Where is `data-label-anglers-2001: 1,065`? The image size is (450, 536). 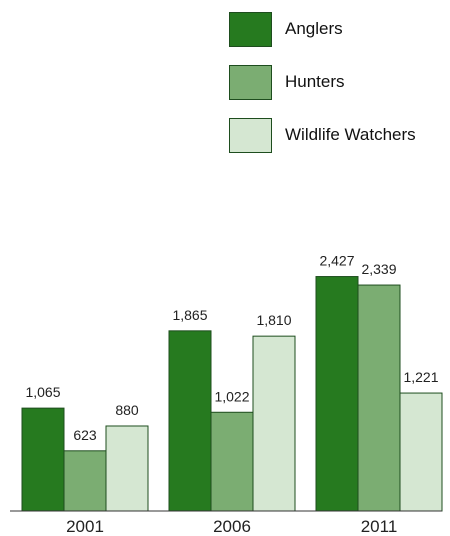 data-label-anglers-2001: 1,065 is located at coordinates (42, 392).